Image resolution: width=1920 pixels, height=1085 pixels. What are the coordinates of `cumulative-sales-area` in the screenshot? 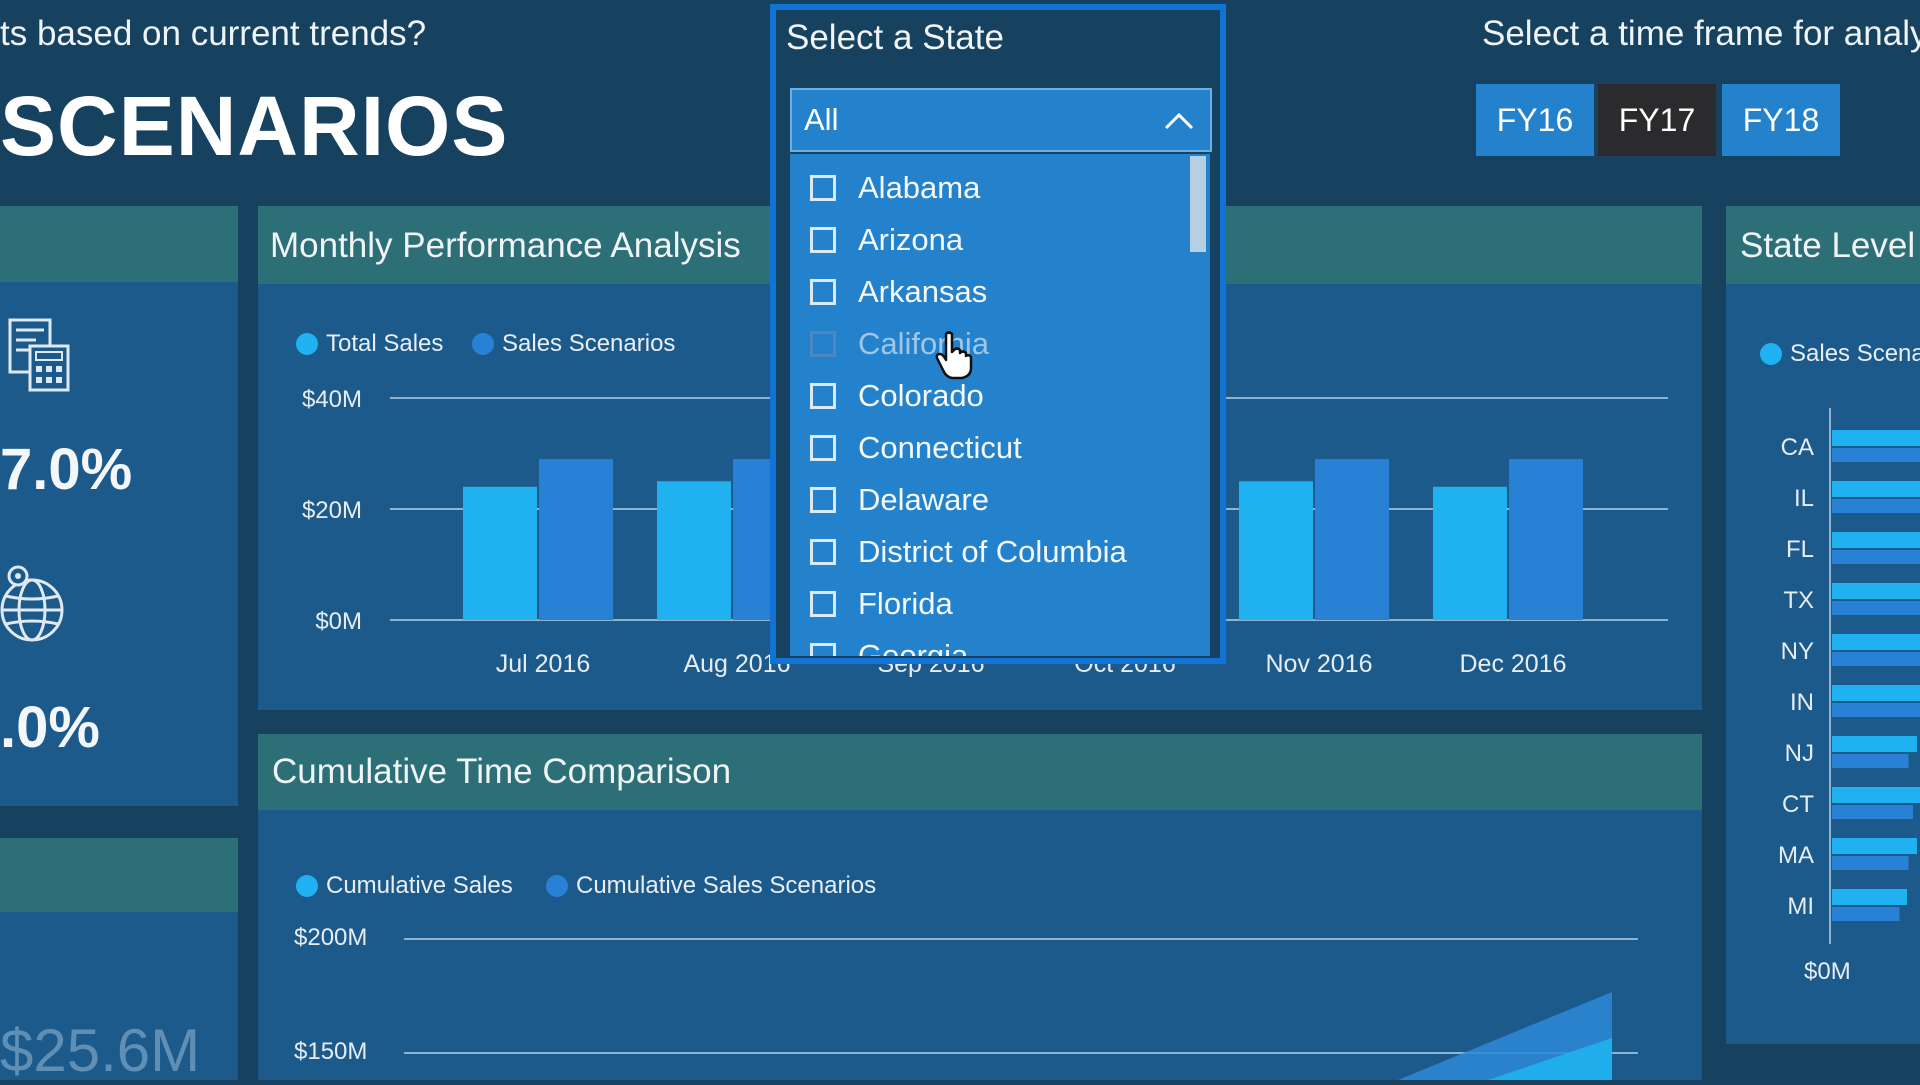 It's located at (1550, 1059).